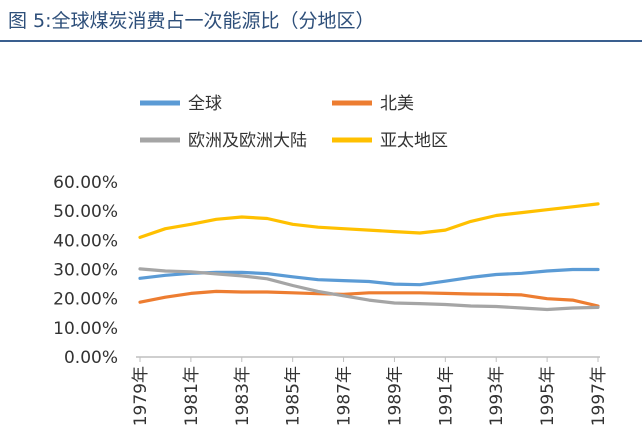 This screenshot has height=448, width=642. I want to click on x-tick-label: 1997年, so click(599, 396).